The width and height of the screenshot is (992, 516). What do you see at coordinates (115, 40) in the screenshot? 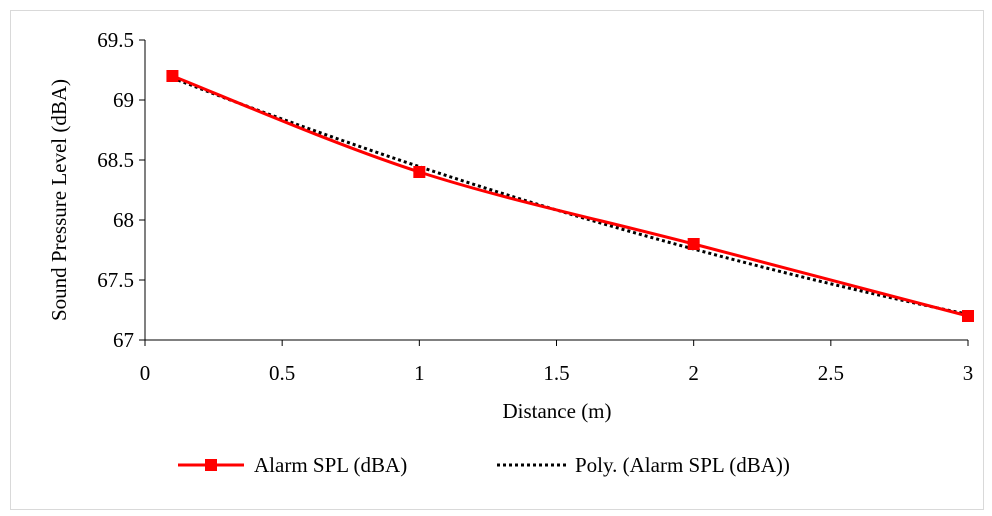
I see `y-tick-label: 69.5` at bounding box center [115, 40].